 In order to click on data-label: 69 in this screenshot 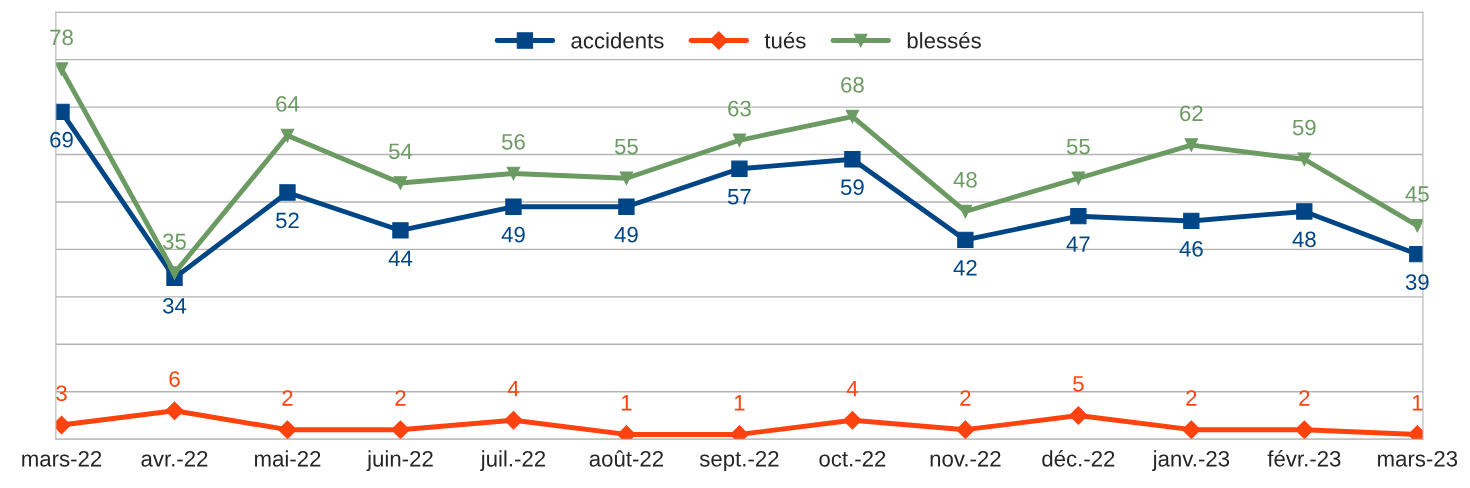, I will do `click(61, 139)`.